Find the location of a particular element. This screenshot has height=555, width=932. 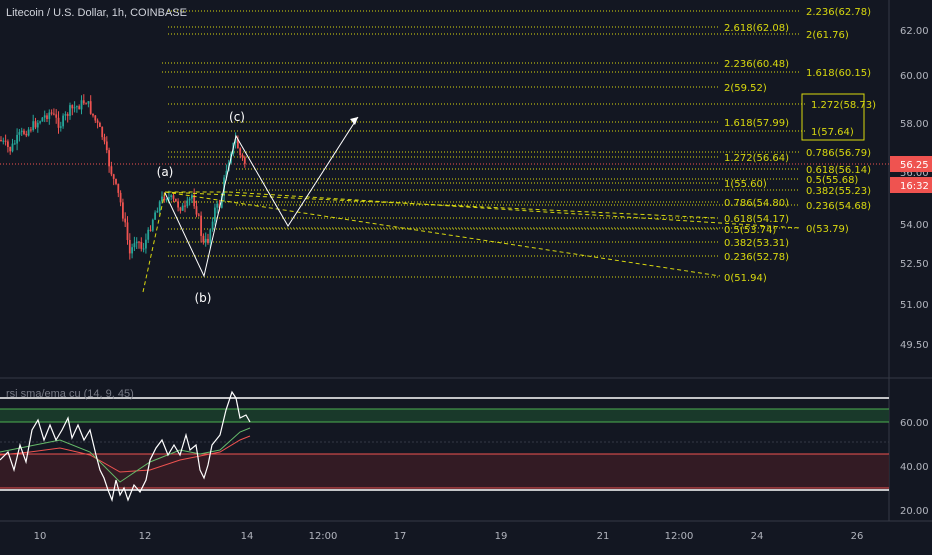

symbol-title: Litecoin / U.S. Dollar, 1h, COINBASE is located at coordinates (96, 13).